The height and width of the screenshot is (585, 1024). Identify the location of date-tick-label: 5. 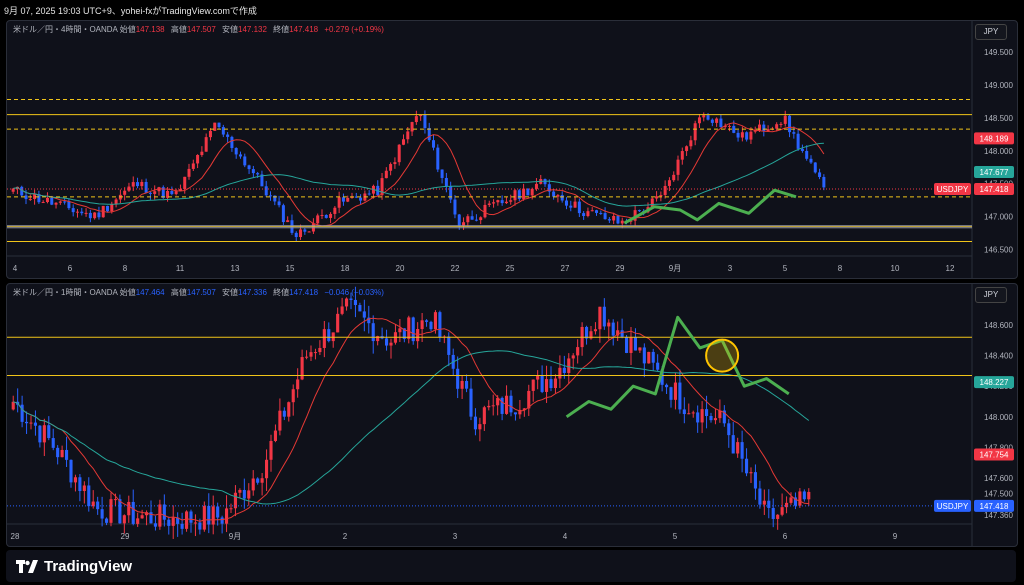
(675, 536).